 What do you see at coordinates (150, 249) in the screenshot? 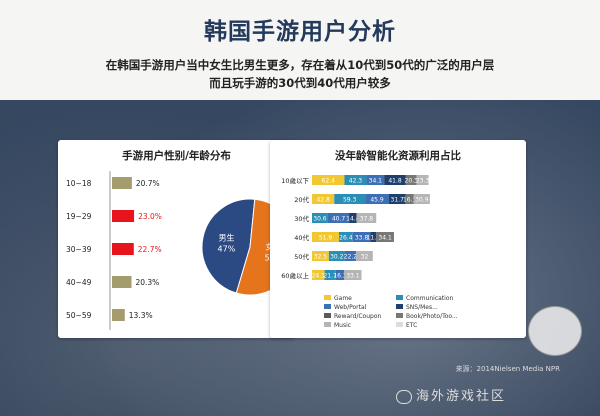
I see `age-data-label: 22.7%` at bounding box center [150, 249].